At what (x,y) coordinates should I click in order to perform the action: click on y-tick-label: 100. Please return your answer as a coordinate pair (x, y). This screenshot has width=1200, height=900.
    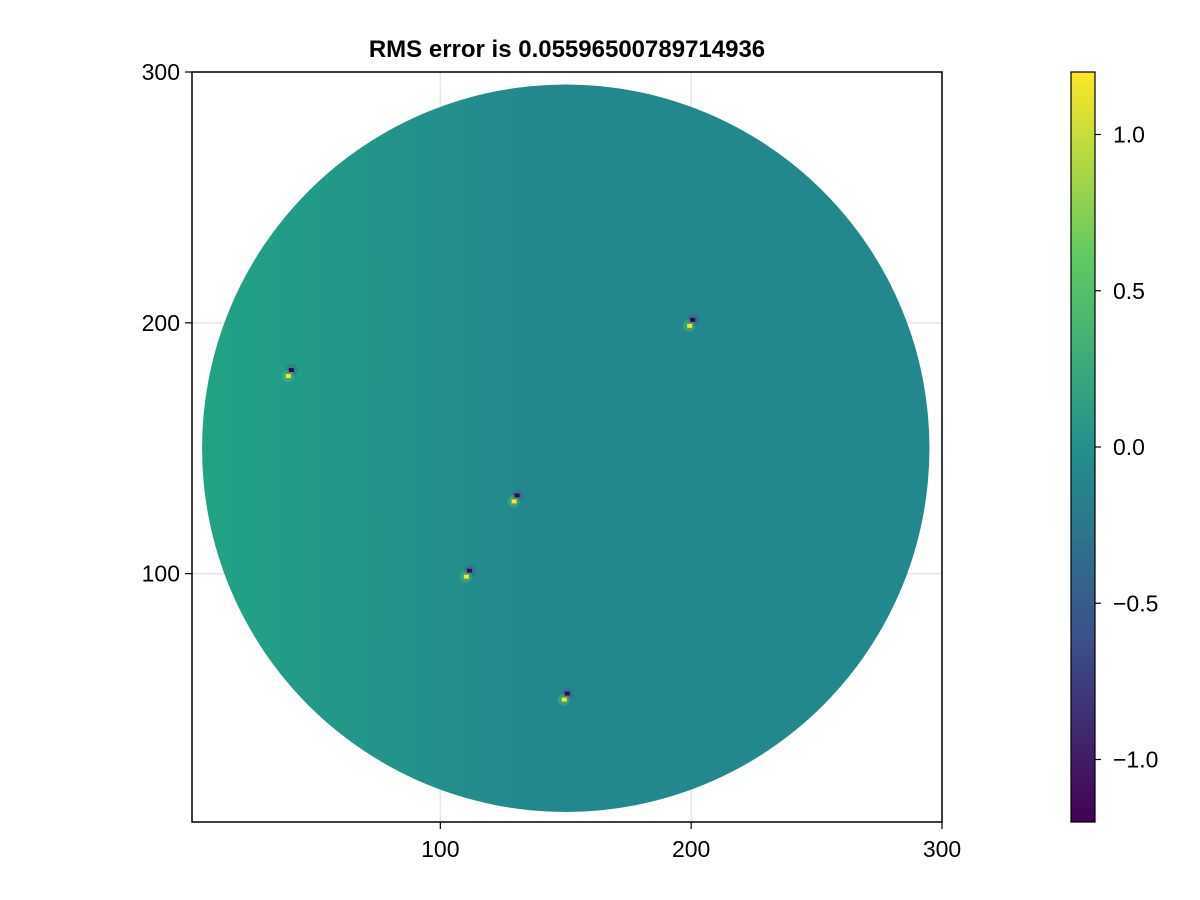
    Looking at the image, I should click on (161, 574).